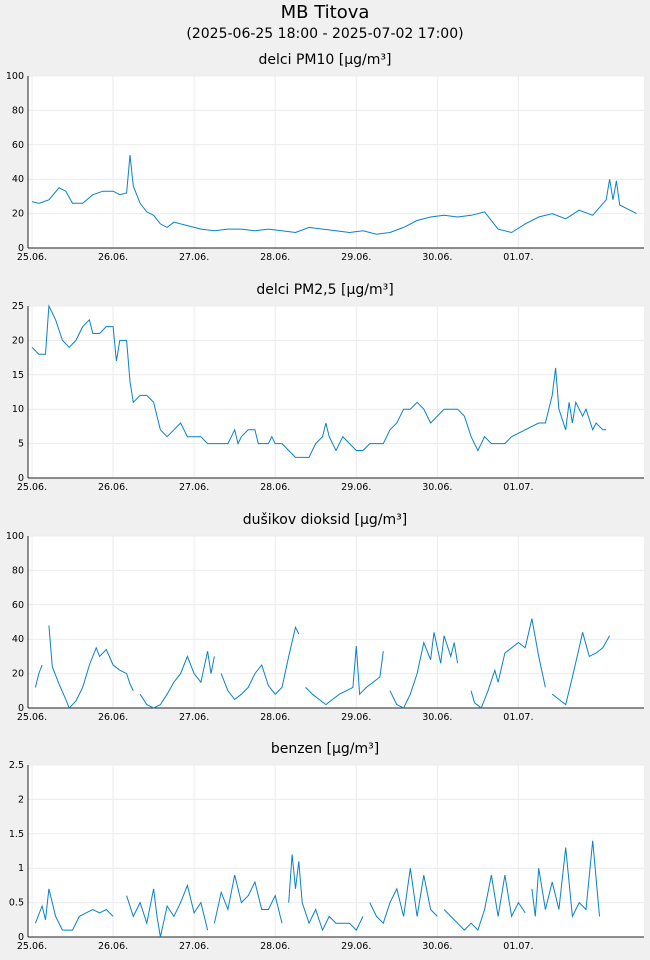  What do you see at coordinates (16, 834) in the screenshot?
I see `y-tick-label: 1.5` at bounding box center [16, 834].